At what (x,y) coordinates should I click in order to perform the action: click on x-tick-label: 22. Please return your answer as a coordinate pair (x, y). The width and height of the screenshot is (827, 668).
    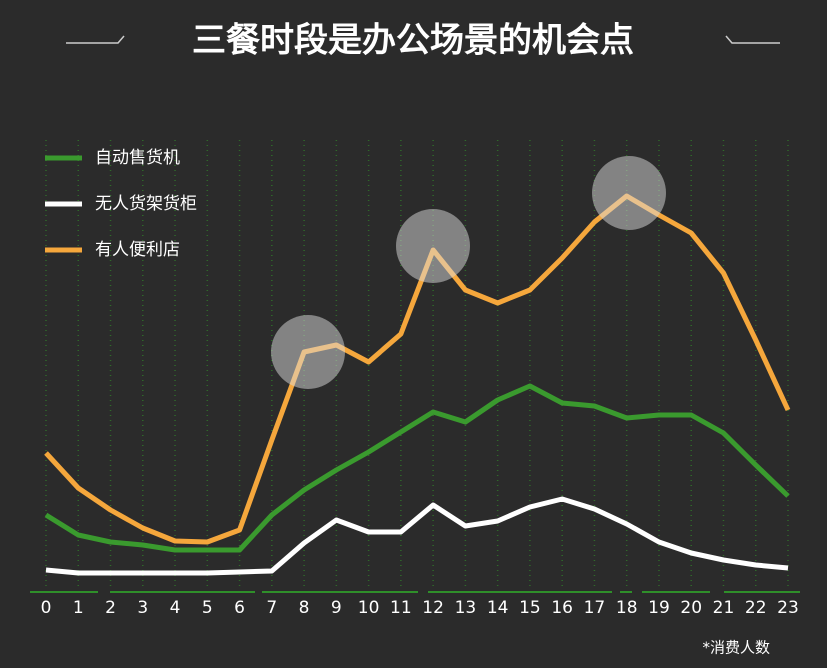
    Looking at the image, I should click on (756, 608).